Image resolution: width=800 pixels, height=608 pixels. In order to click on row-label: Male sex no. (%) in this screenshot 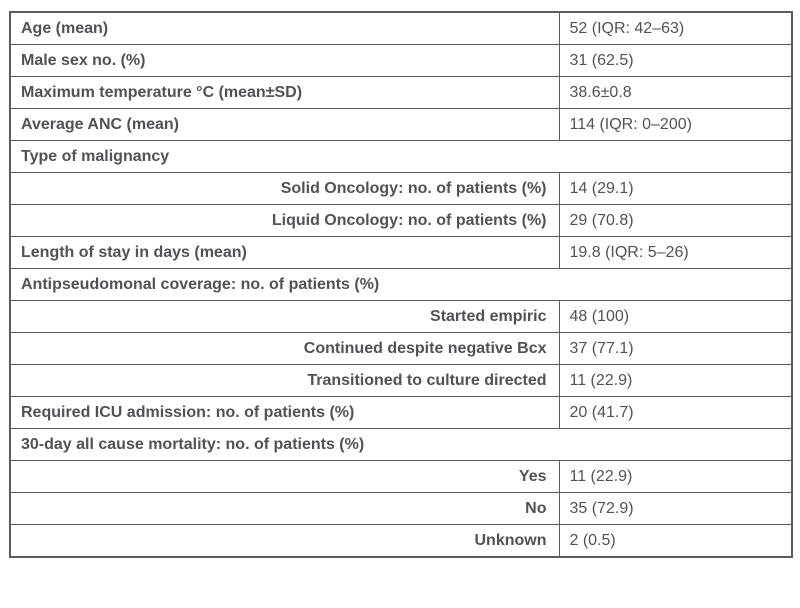, I will do `click(284, 60)`.